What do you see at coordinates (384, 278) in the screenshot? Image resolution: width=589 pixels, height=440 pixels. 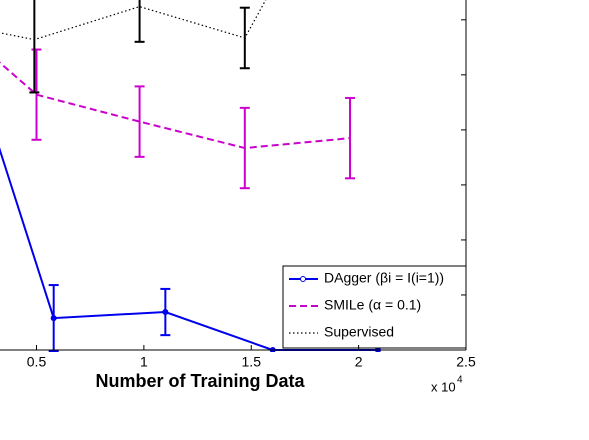 I see `legend-label: DAgger (βi = I(i=1))` at bounding box center [384, 278].